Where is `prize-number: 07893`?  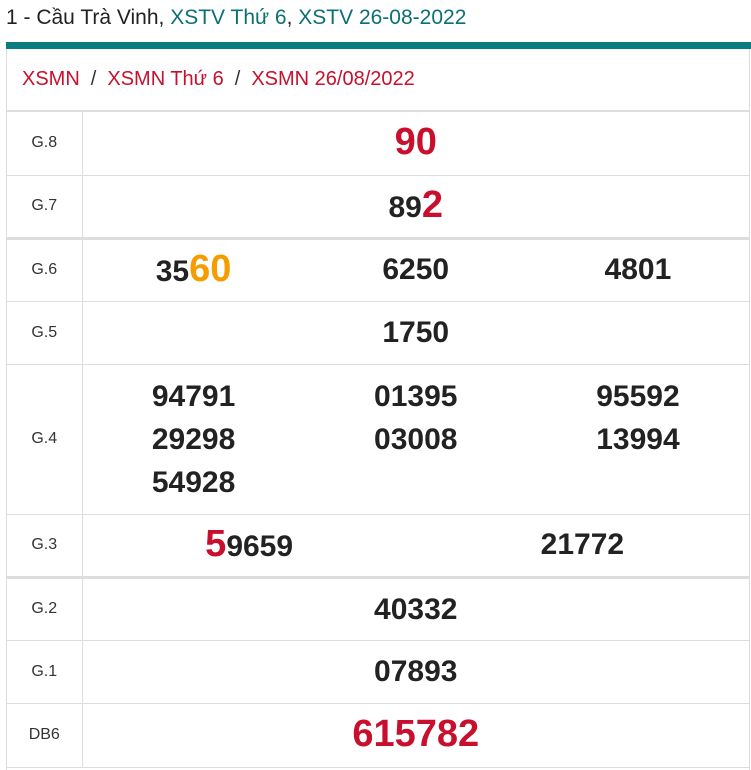 prize-number: 07893 is located at coordinates (416, 671).